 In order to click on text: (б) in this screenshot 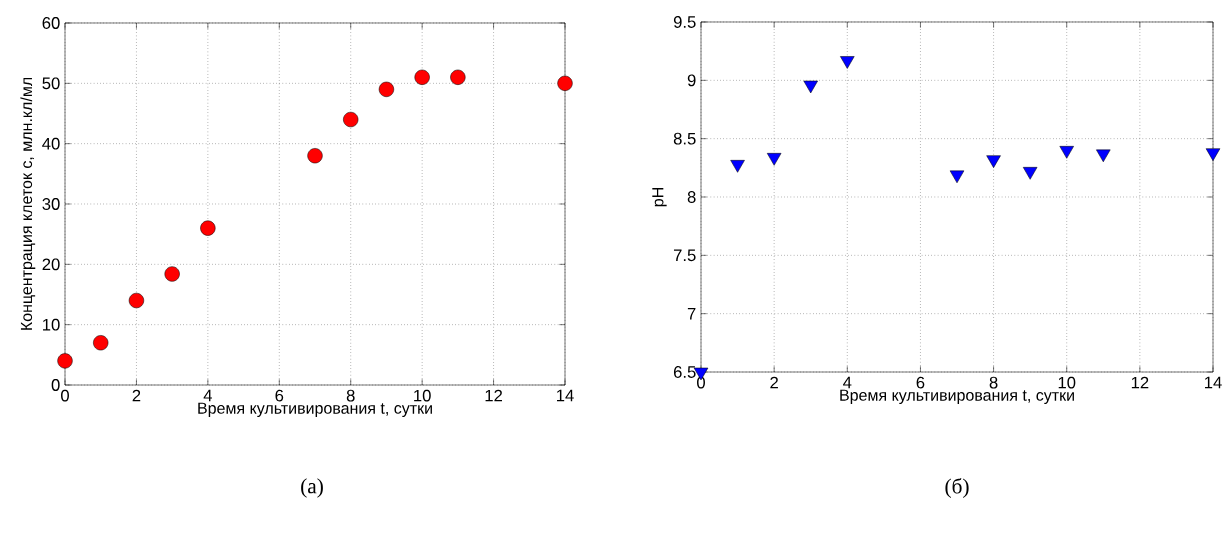, I will do `click(957, 488)`.